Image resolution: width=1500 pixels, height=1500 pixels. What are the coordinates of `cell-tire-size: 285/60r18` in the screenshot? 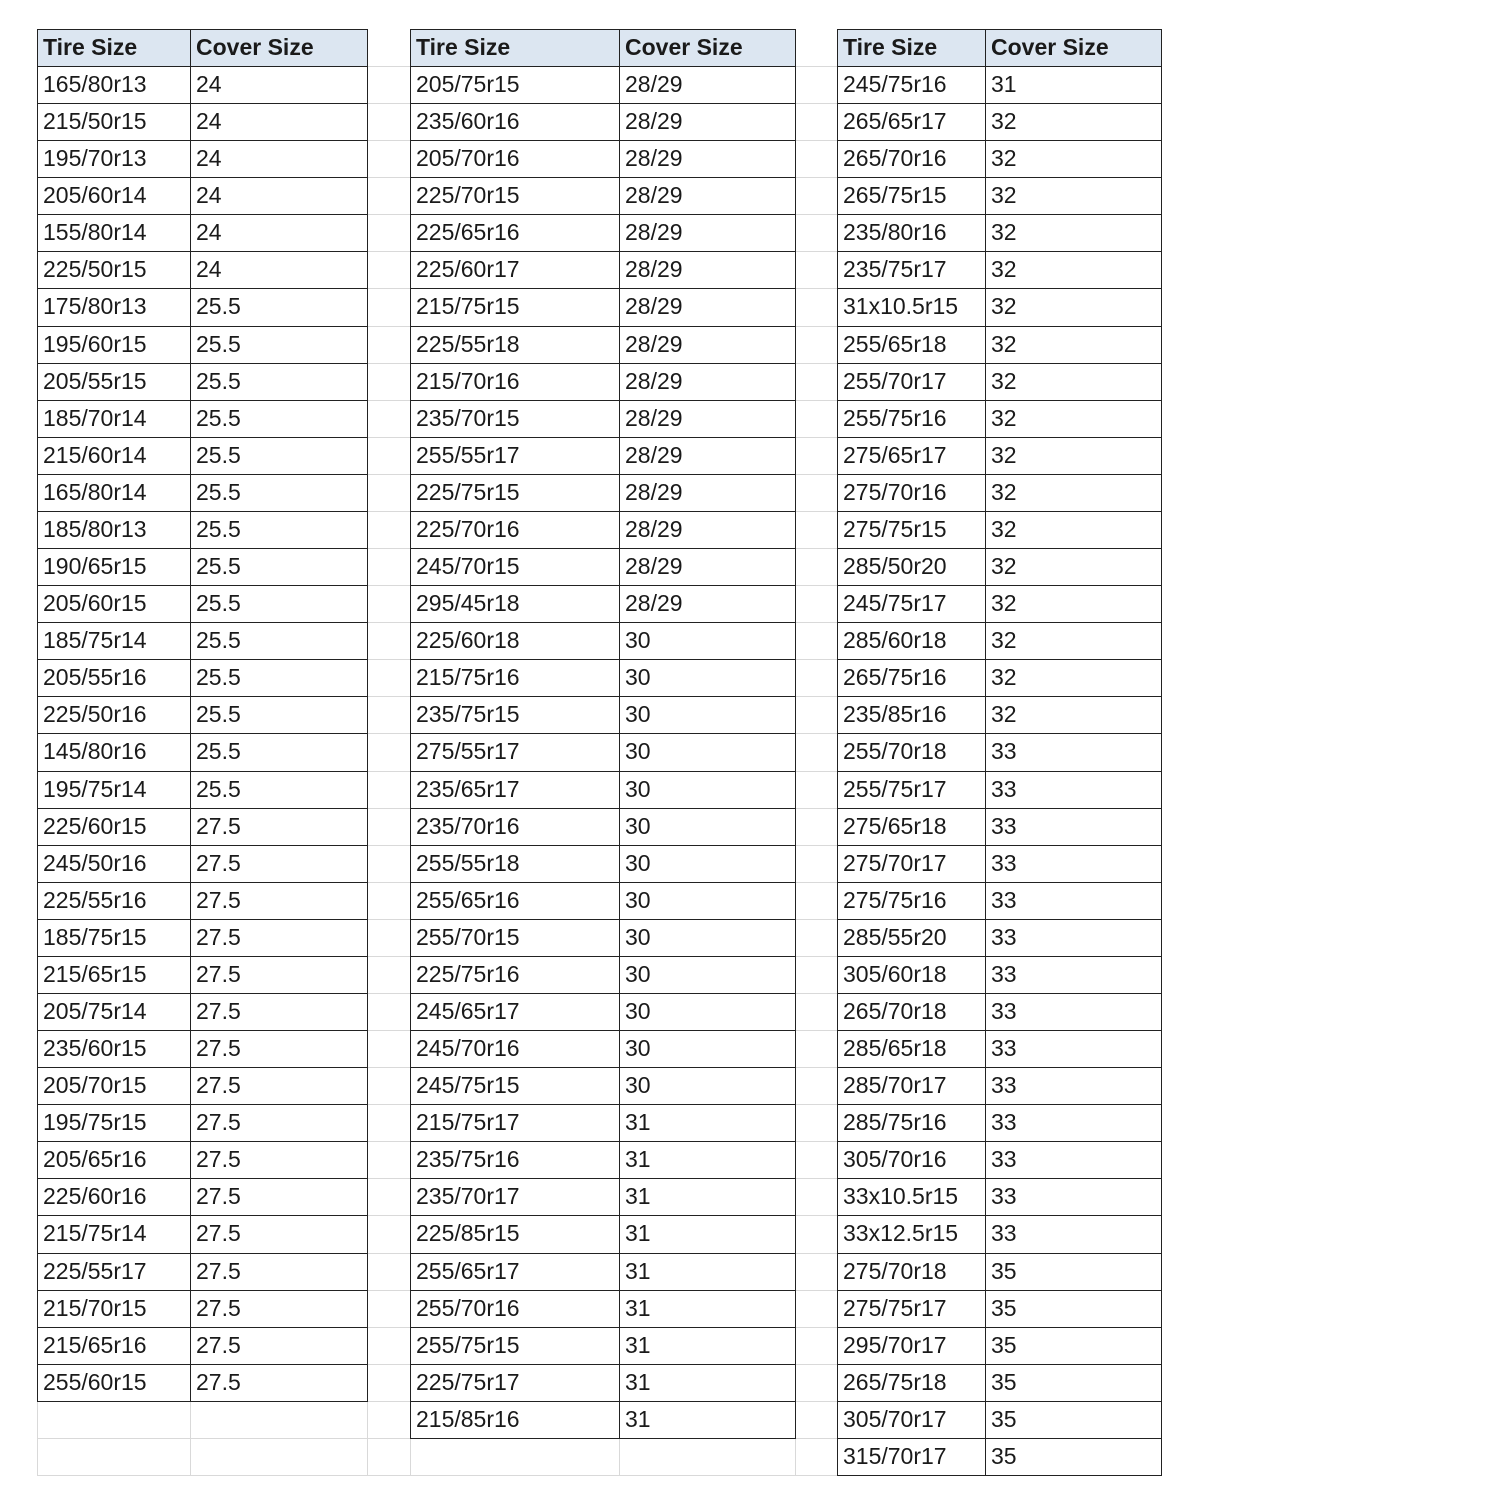 It's located at (911, 641).